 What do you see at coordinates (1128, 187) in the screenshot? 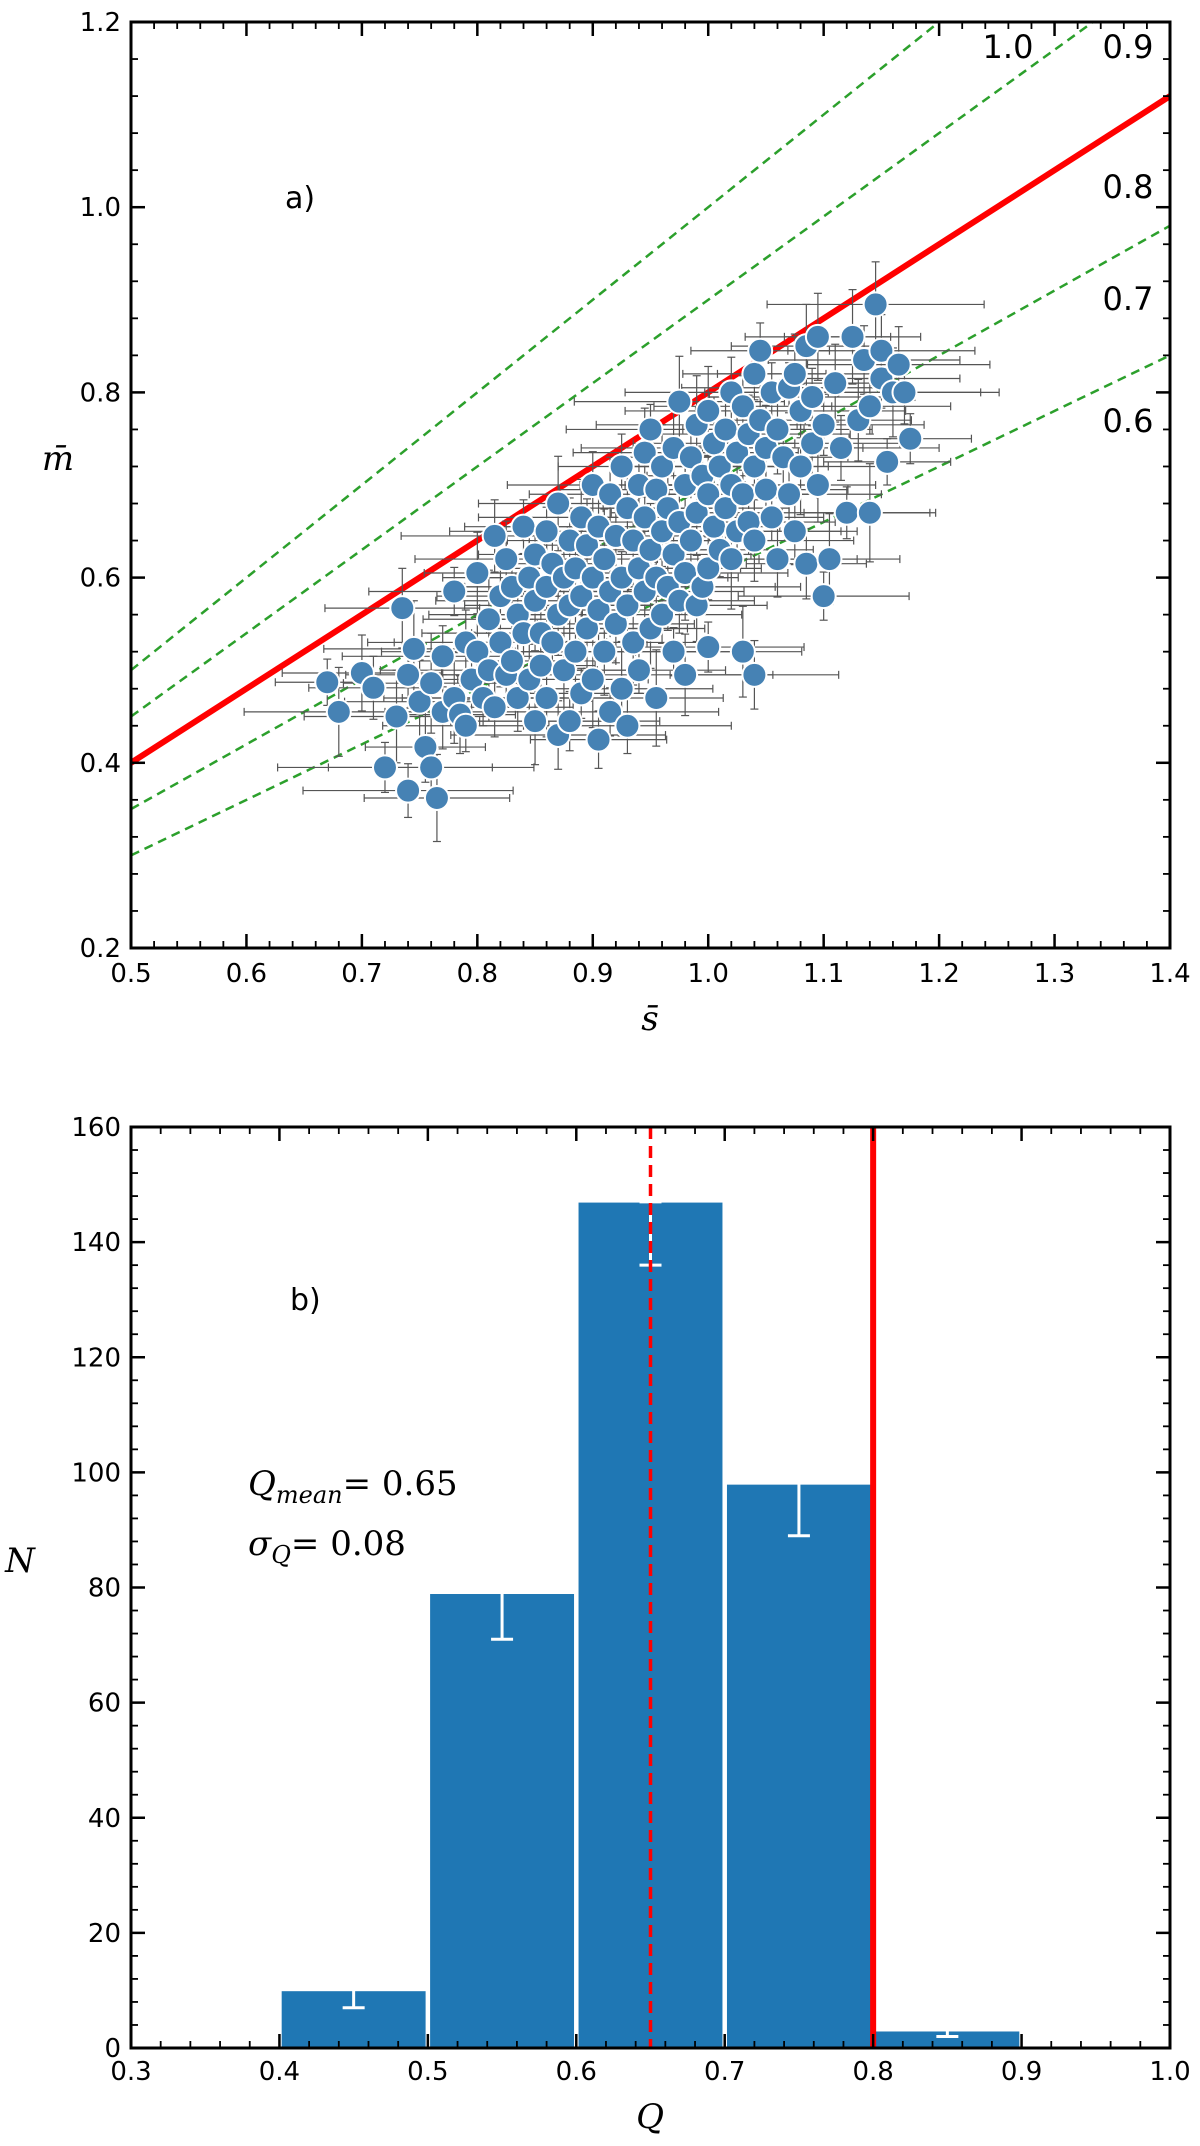
I see `reference-line-label-0.8: 0.8` at bounding box center [1128, 187].